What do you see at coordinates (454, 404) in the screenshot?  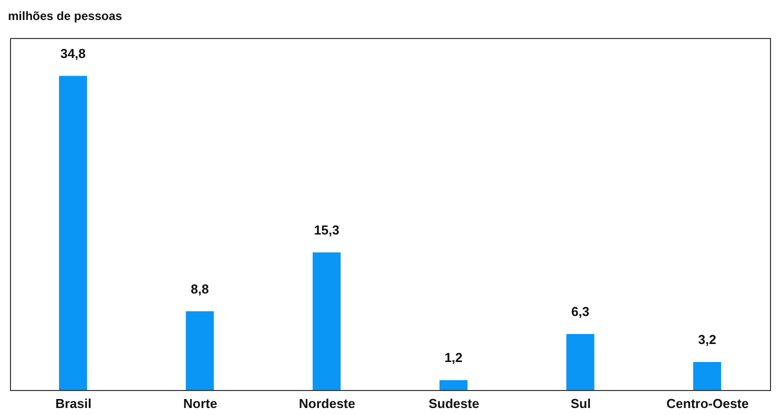 I see `x-tick-label: Sudeste` at bounding box center [454, 404].